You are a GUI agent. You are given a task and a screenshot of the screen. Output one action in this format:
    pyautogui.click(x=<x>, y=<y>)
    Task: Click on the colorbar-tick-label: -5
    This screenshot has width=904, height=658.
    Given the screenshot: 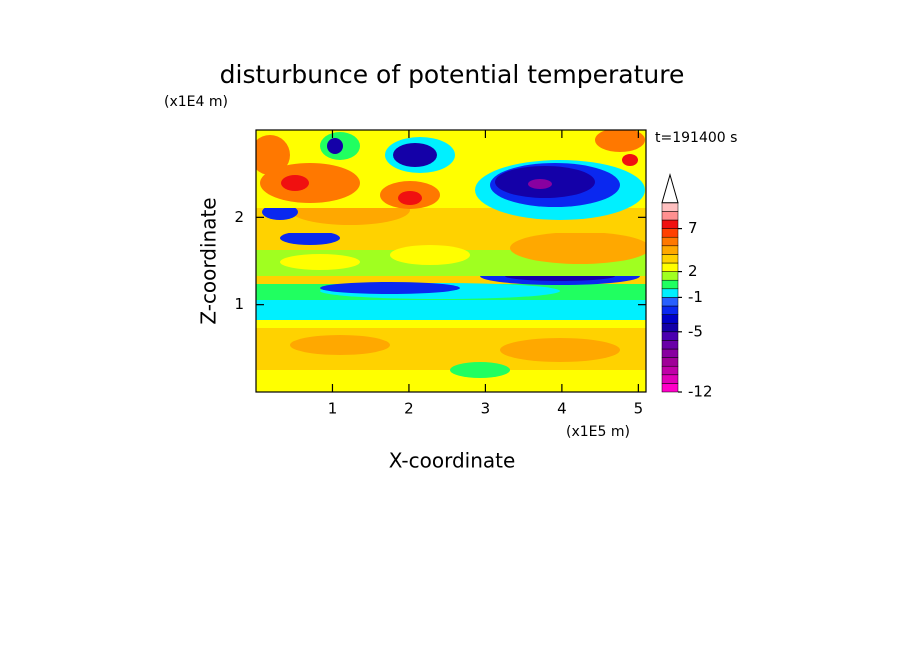 What is the action you would take?
    pyautogui.click(x=695, y=331)
    